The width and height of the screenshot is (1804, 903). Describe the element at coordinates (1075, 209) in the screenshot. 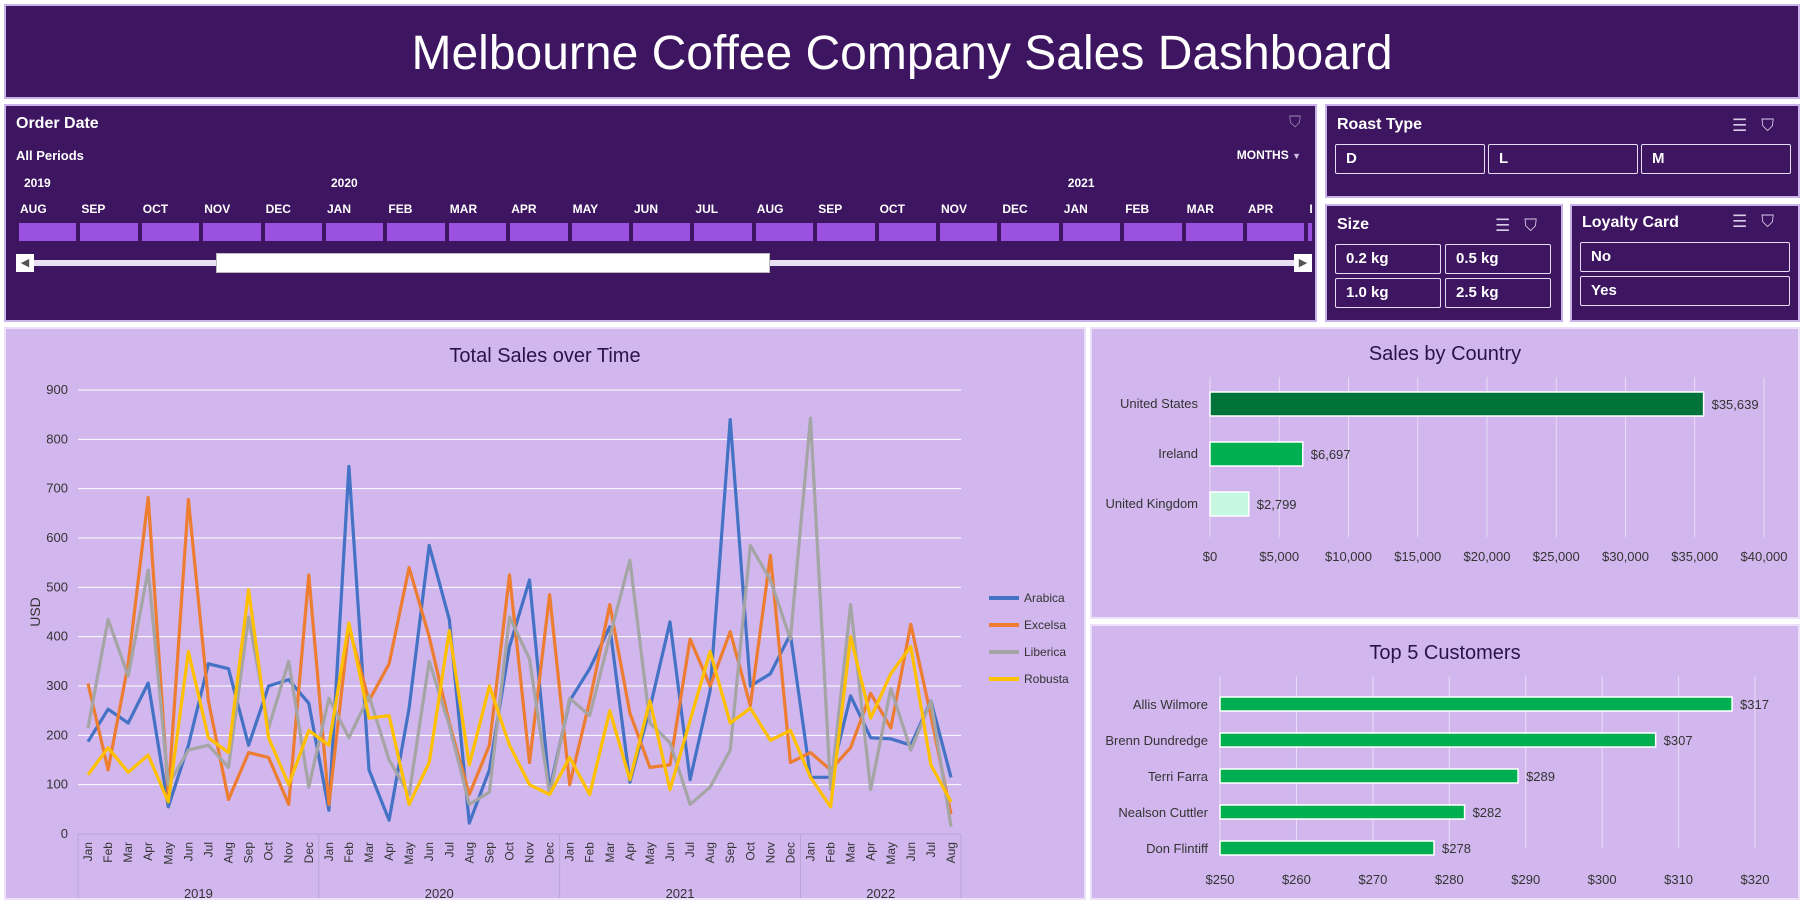

I see `timeline-month-label: JAN` at that location.